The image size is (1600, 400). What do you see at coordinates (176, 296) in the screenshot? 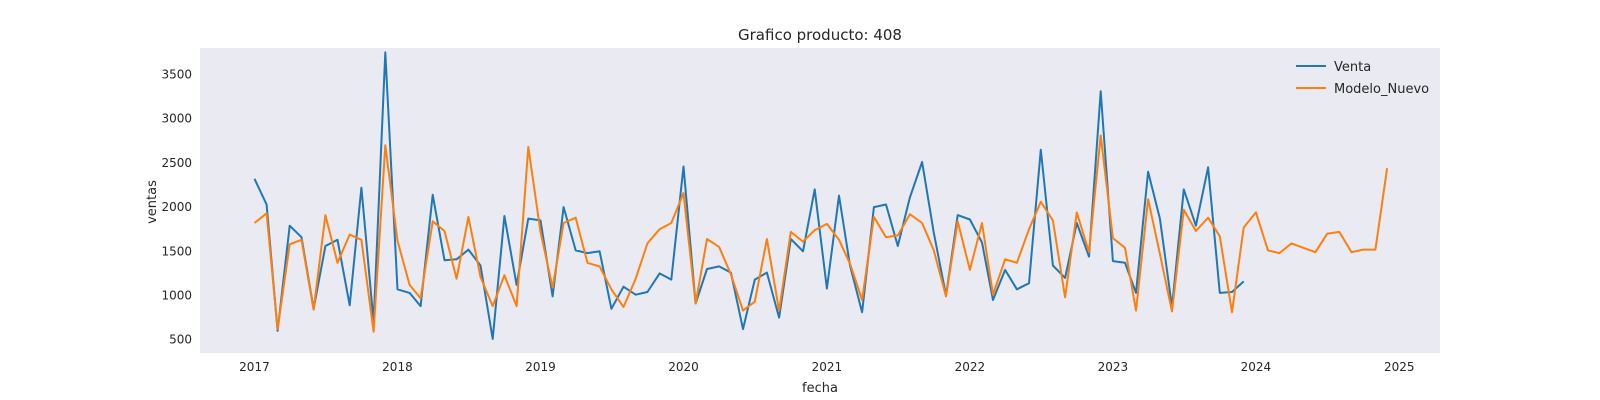
I see `y-tick-label: 1000` at bounding box center [176, 296].